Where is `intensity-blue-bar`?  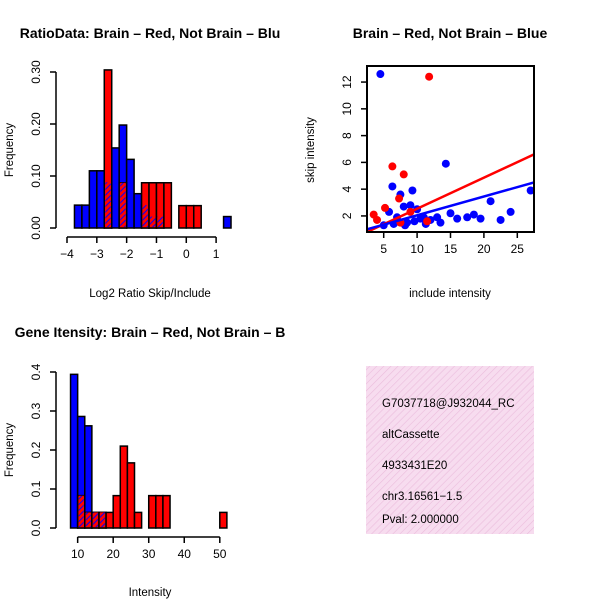 intensity-blue-bar is located at coordinates (74, 451).